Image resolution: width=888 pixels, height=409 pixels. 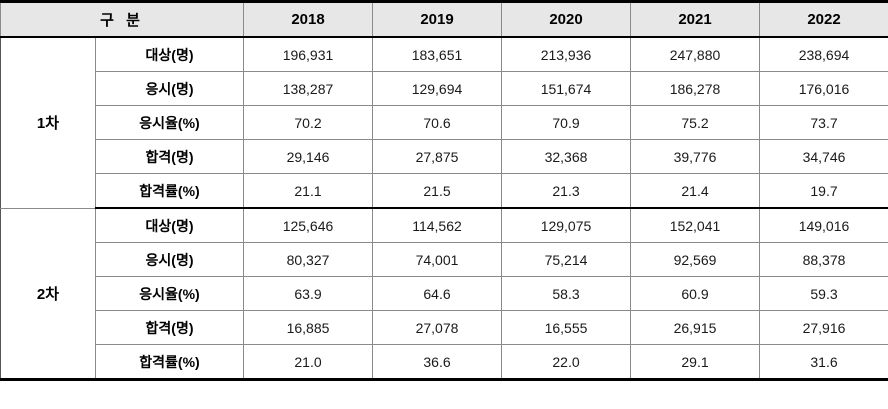 I want to click on value-cell: 32,368, so click(x=566, y=156).